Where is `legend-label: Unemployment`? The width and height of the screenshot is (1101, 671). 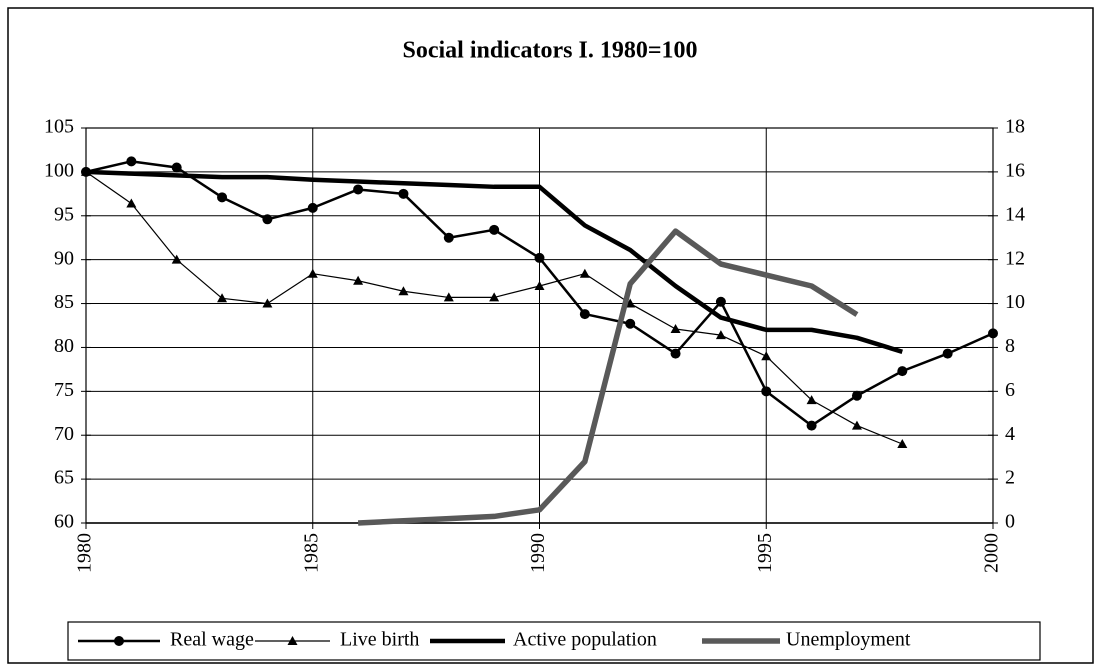 legend-label: Unemployment is located at coordinates (848, 640).